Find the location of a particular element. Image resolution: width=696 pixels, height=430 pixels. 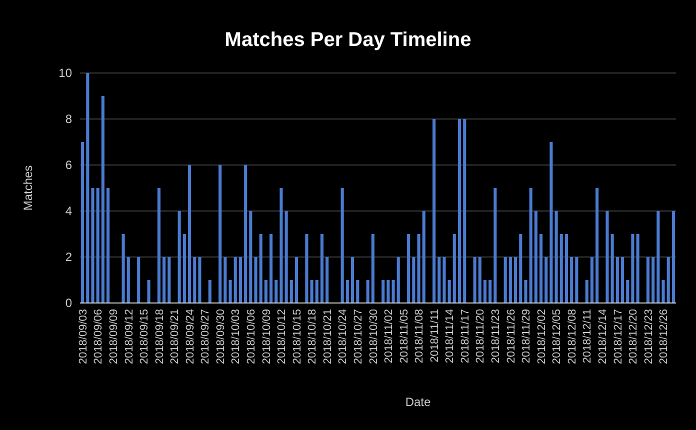

x-tick-label: 2018/11/11 is located at coordinates (434, 335).